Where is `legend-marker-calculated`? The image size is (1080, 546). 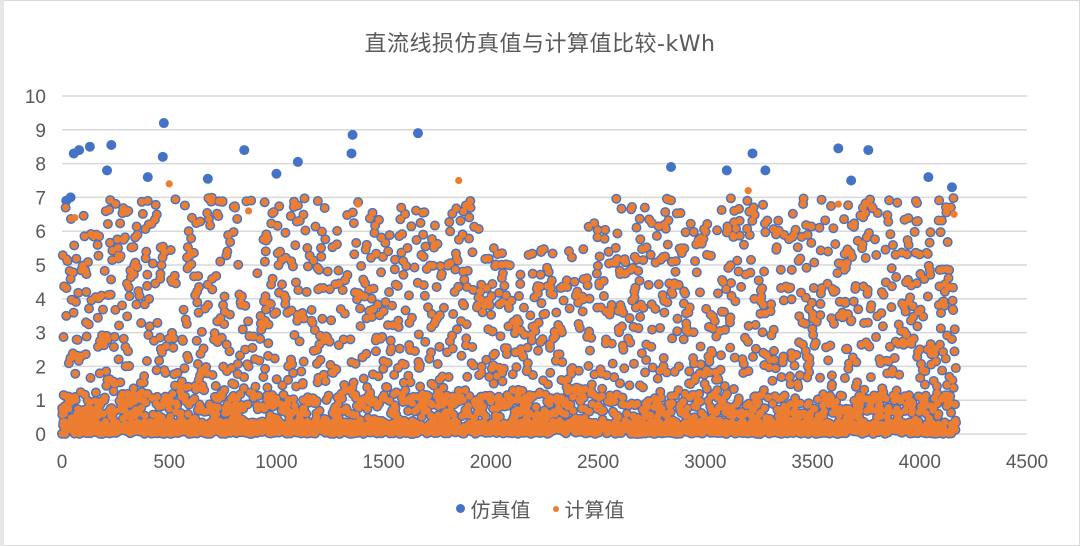 legend-marker-calculated is located at coordinates (555, 508).